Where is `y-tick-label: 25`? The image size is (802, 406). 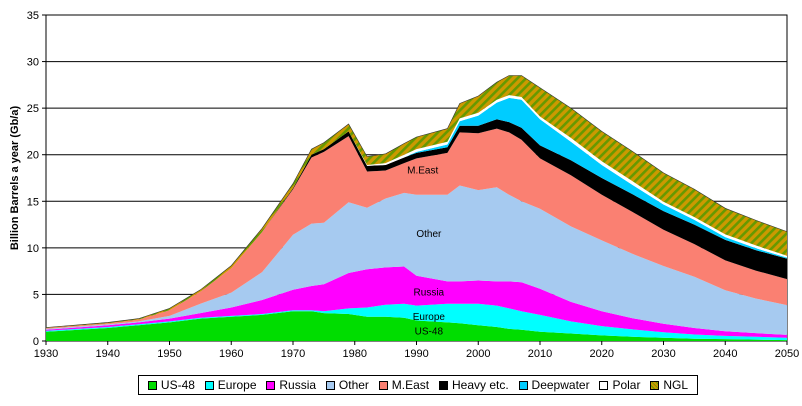
y-tick-label: 25 is located at coordinates (33, 109).